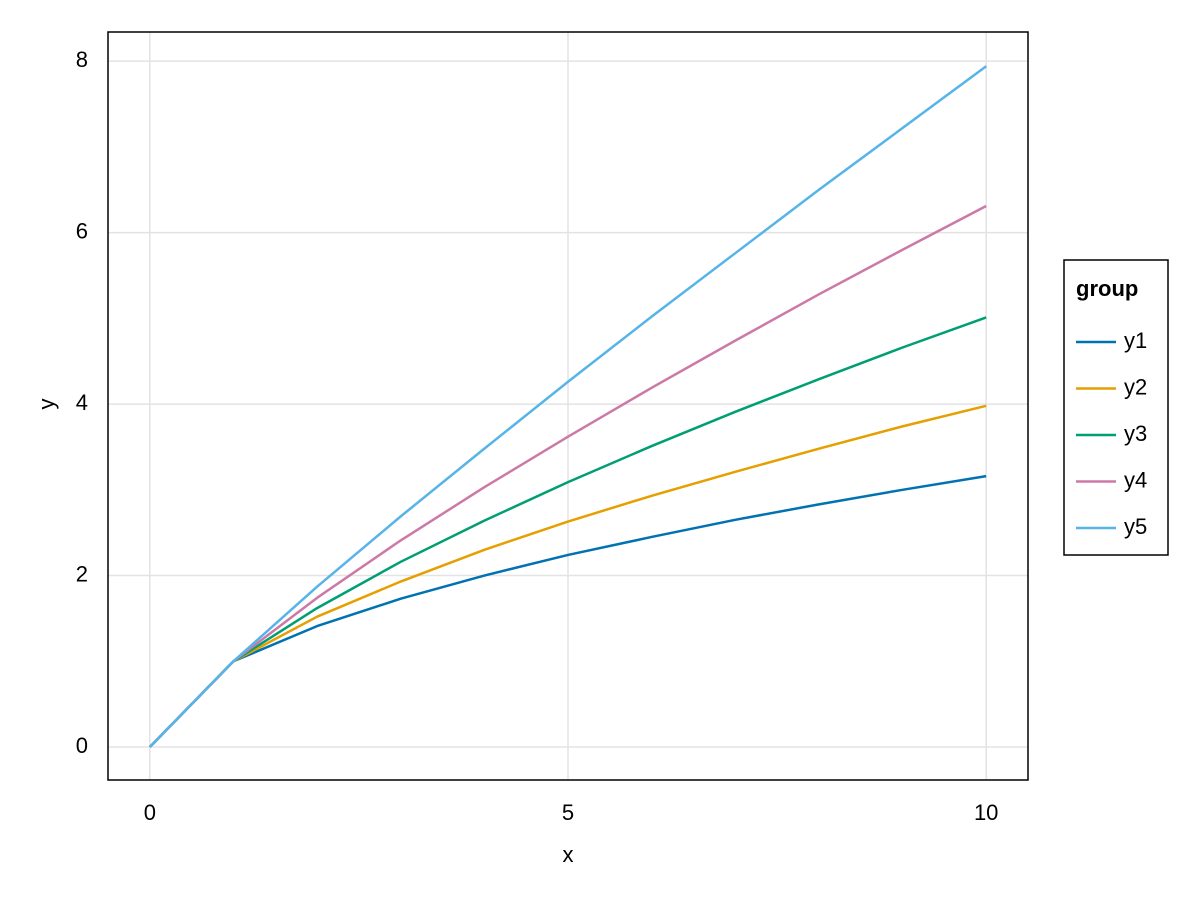  What do you see at coordinates (1135, 433) in the screenshot?
I see `legend-label: y3` at bounding box center [1135, 433].